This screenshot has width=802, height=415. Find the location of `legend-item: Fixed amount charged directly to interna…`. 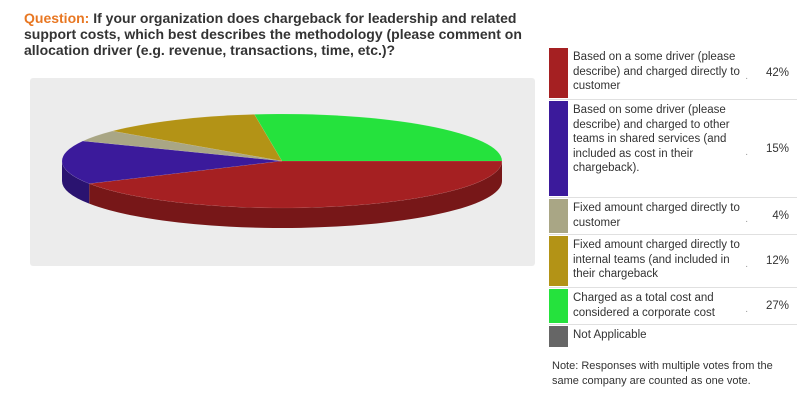

legend-item: Fixed amount charged directly to interna… is located at coordinates (673, 260).